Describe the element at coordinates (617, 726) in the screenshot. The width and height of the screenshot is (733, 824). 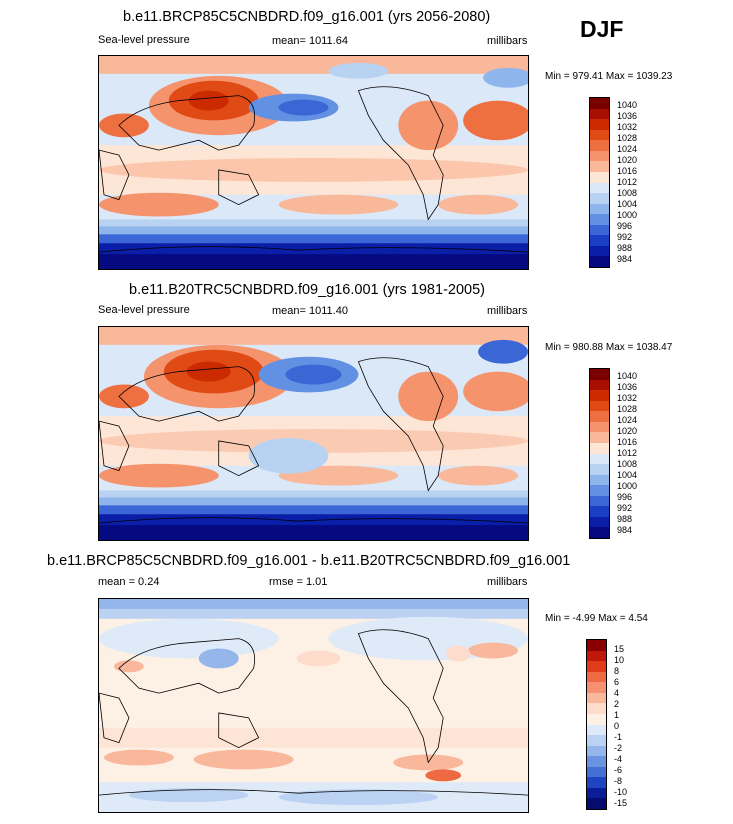
I see `panel-3-level-label: 0` at that location.